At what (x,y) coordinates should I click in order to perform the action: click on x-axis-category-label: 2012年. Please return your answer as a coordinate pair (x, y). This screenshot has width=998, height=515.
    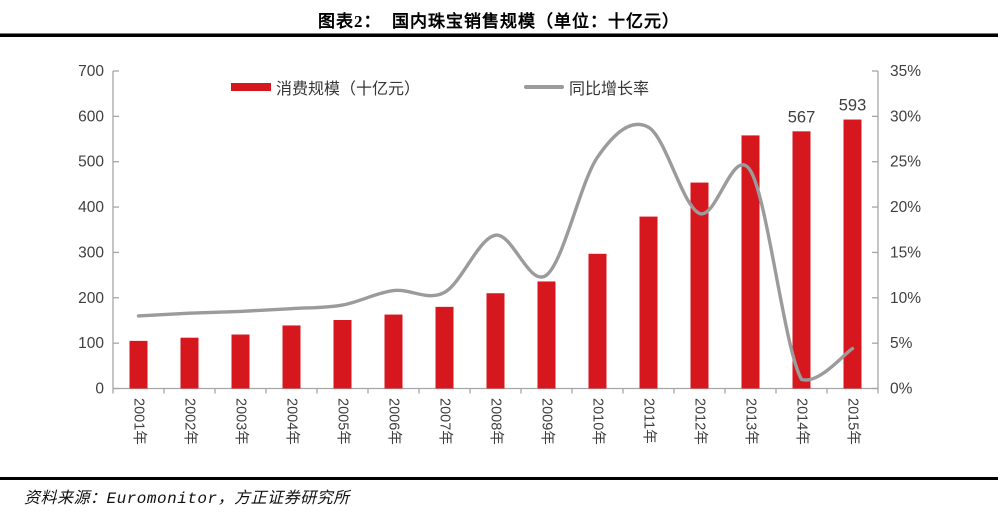
    Looking at the image, I should click on (700, 421).